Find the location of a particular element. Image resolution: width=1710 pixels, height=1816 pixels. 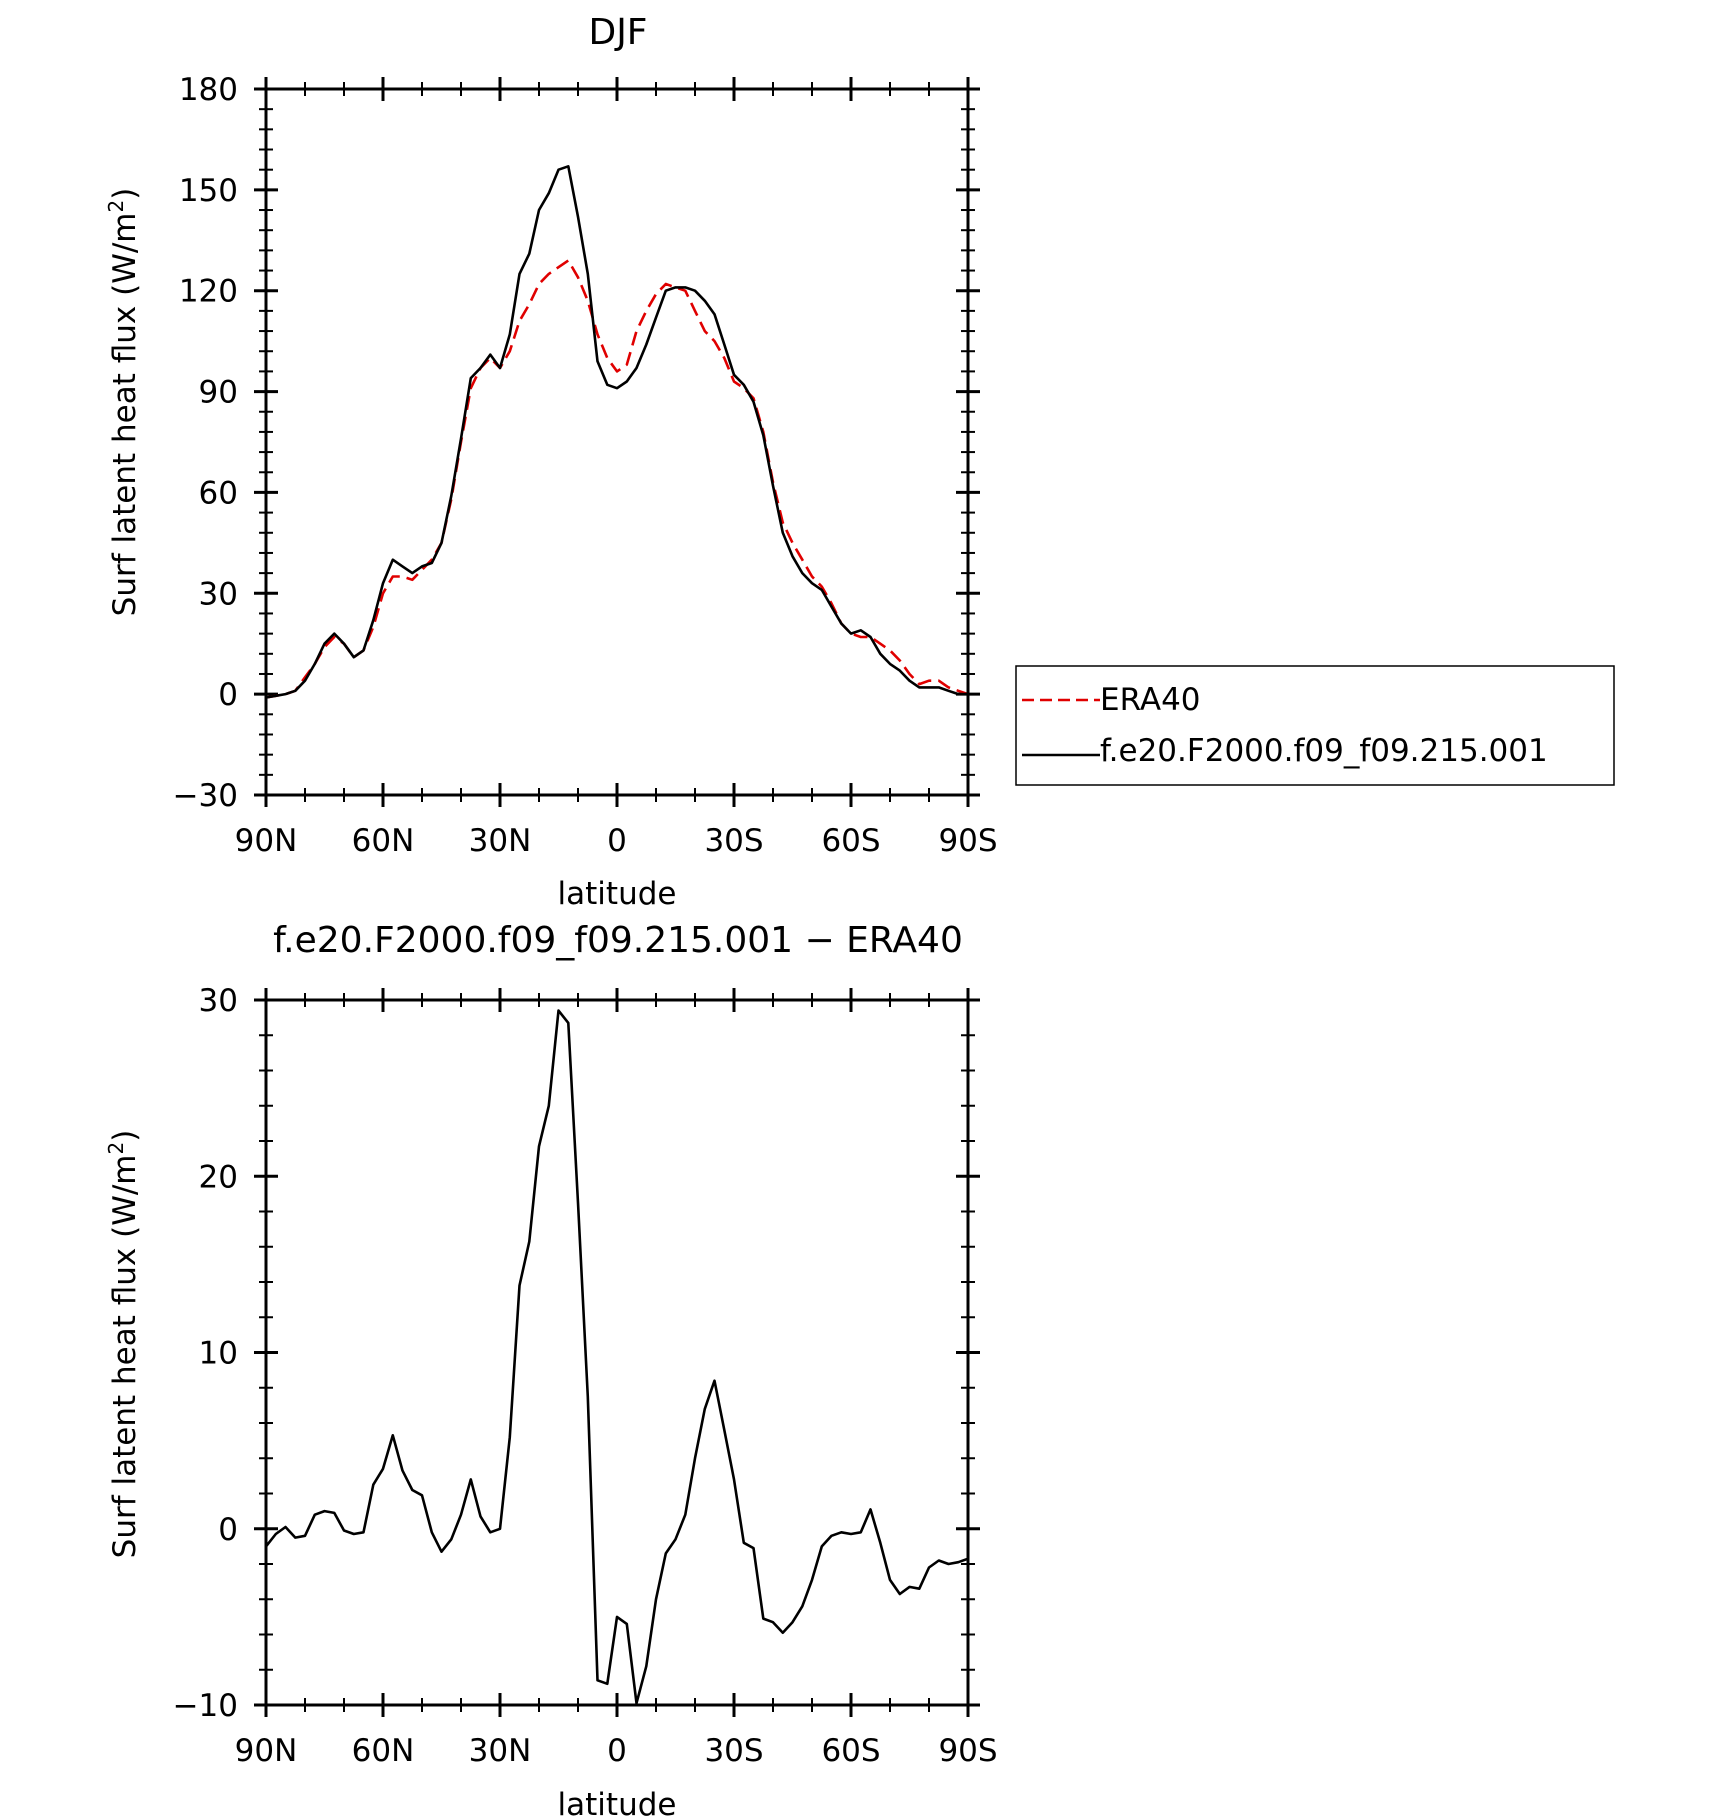

legend-label-model: f.e20.F2000.f09_f09.215.001 is located at coordinates (1324, 751).